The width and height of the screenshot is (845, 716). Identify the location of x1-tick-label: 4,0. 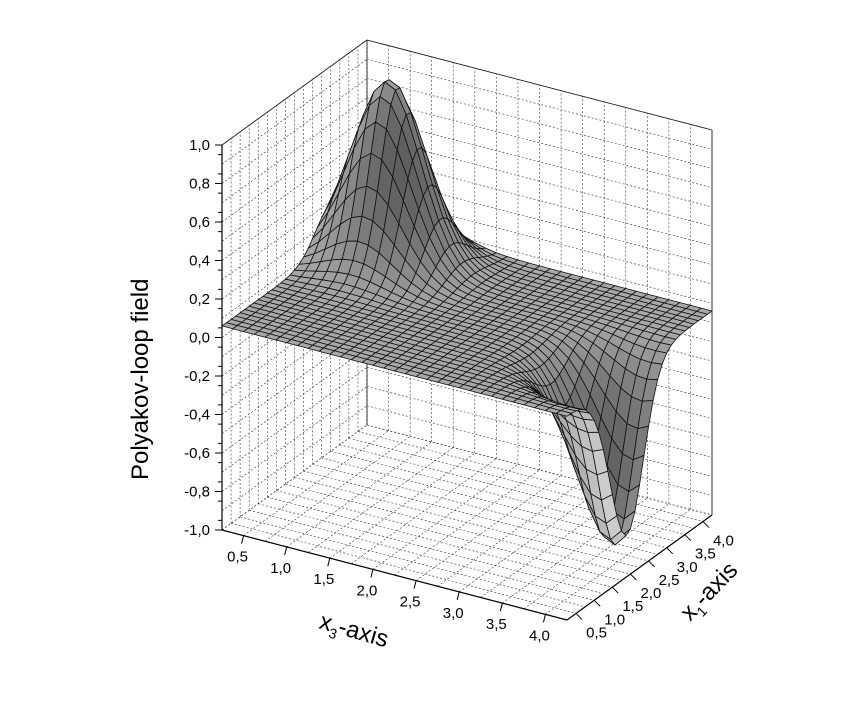
(723, 541).